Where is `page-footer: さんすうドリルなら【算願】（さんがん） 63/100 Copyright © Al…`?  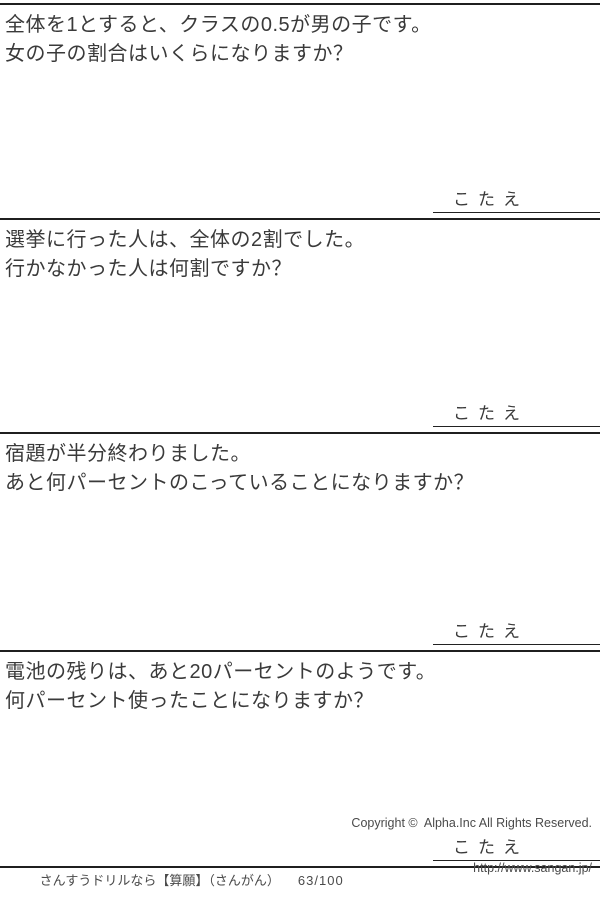 page-footer: さんすうドリルなら【算願】（さんがん） 63/100 Copyright © Al… is located at coordinates (300, 863).